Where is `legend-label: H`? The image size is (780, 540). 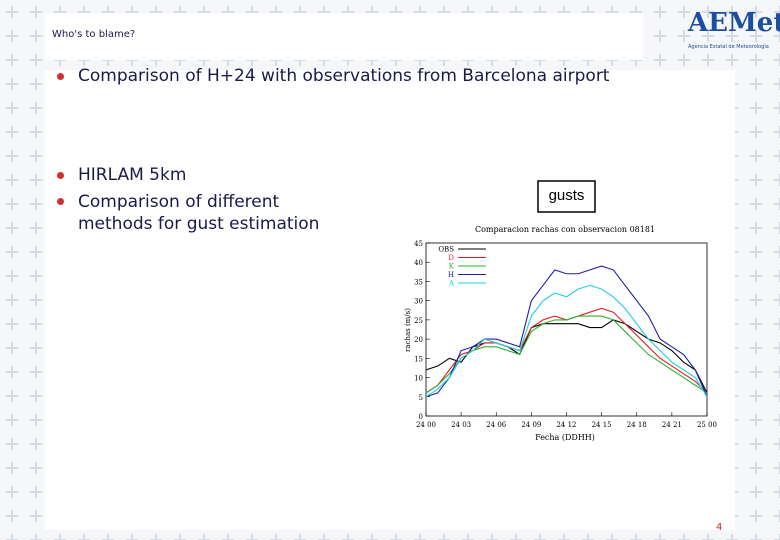 legend-label: H is located at coordinates (451, 275).